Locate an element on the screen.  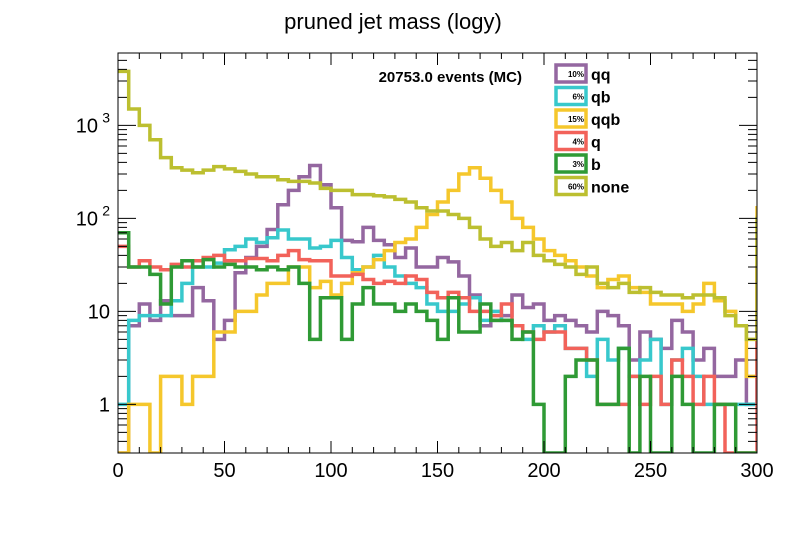
legend-swatch-qb is located at coordinates (571, 96).